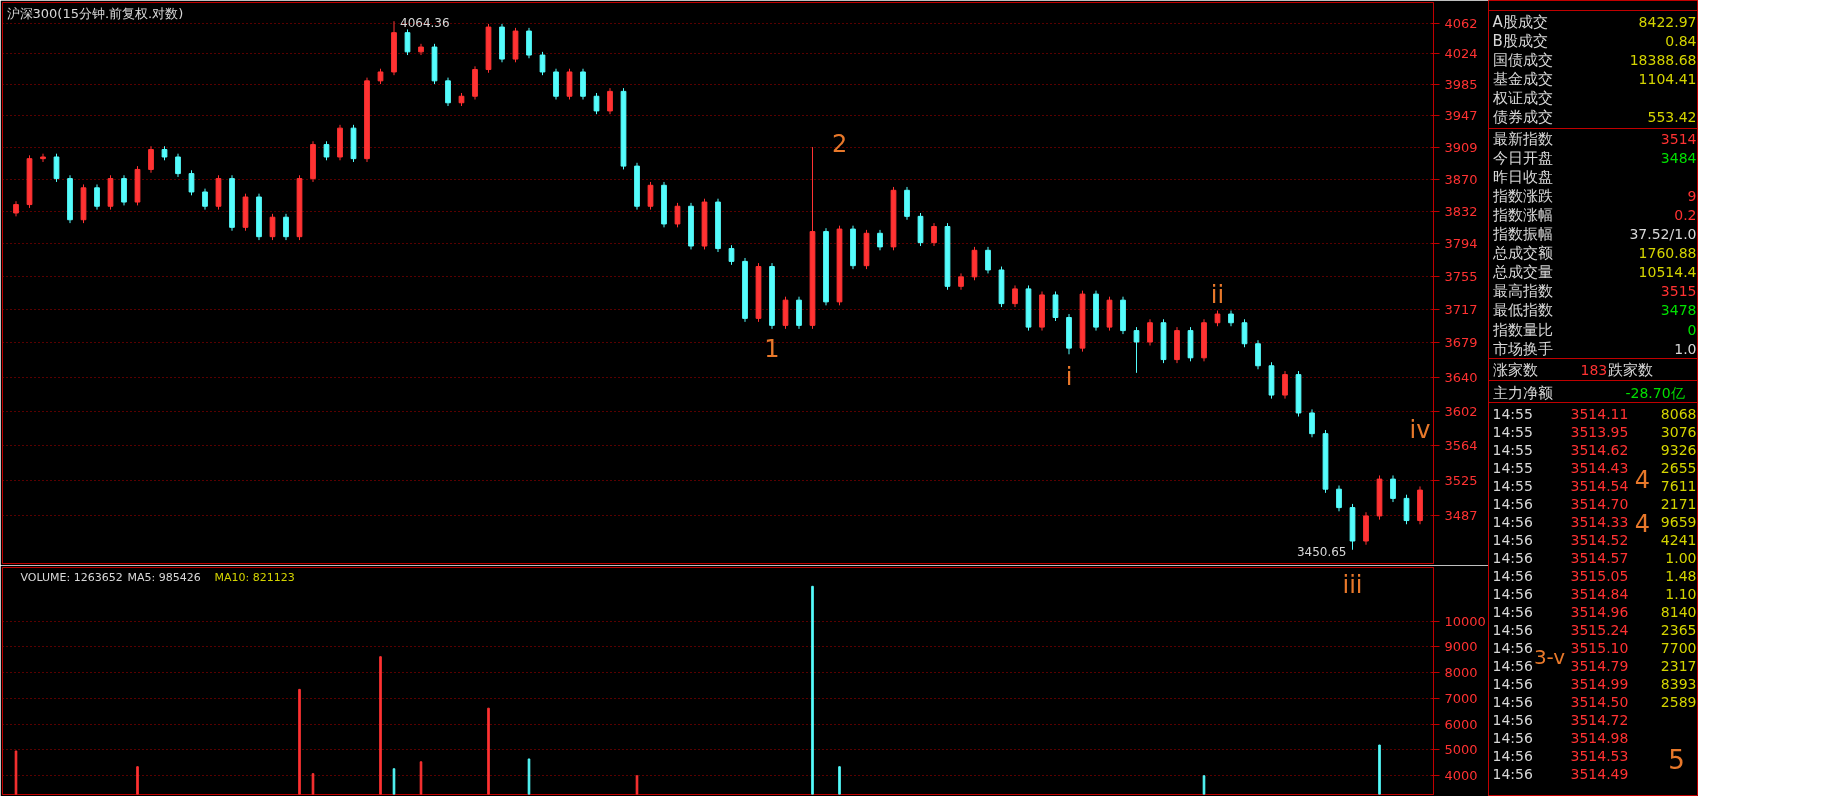  I want to click on text: 10514.4, so click(1667, 272).